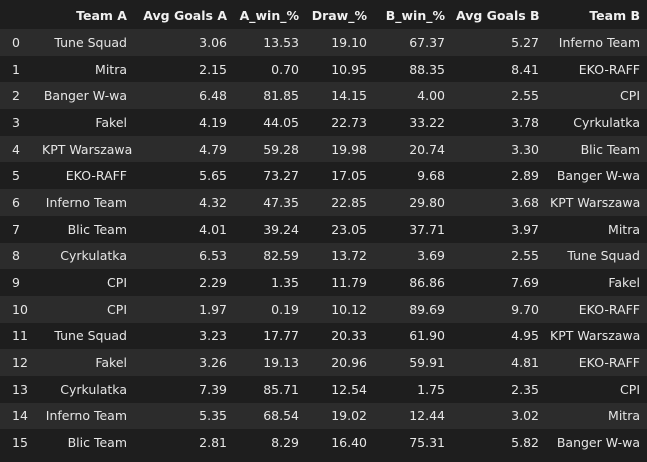  Describe the element at coordinates (498, 15) in the screenshot. I see `column-header-avg-goals-b: Avg Goals B` at that location.